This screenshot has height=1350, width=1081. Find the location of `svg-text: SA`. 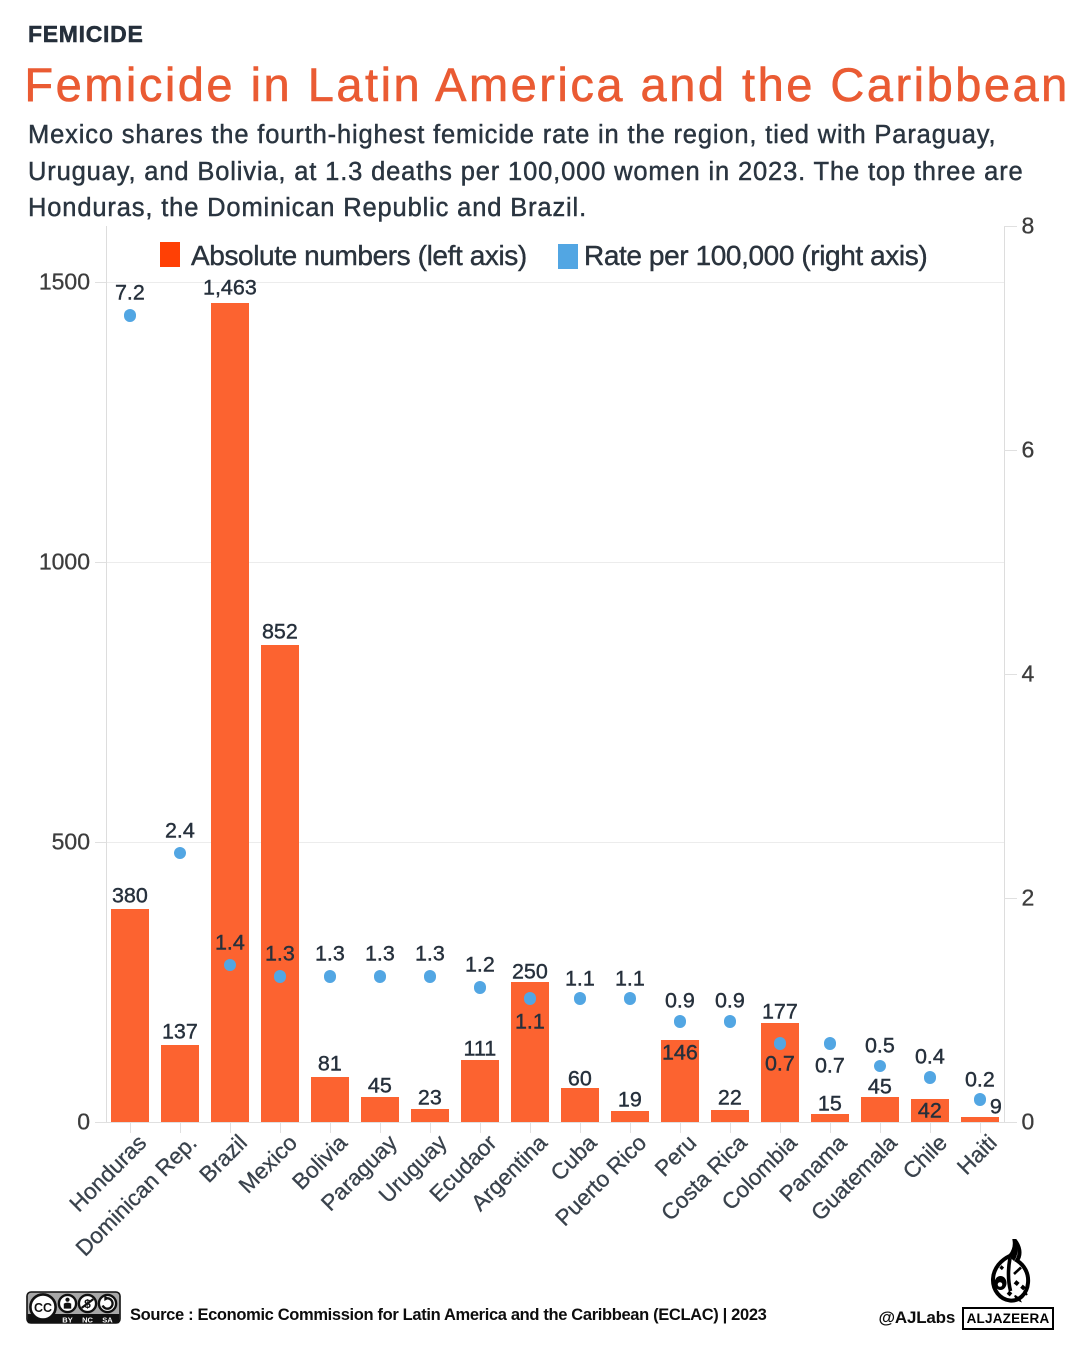

svg-text: SA is located at coordinates (107, 1319).